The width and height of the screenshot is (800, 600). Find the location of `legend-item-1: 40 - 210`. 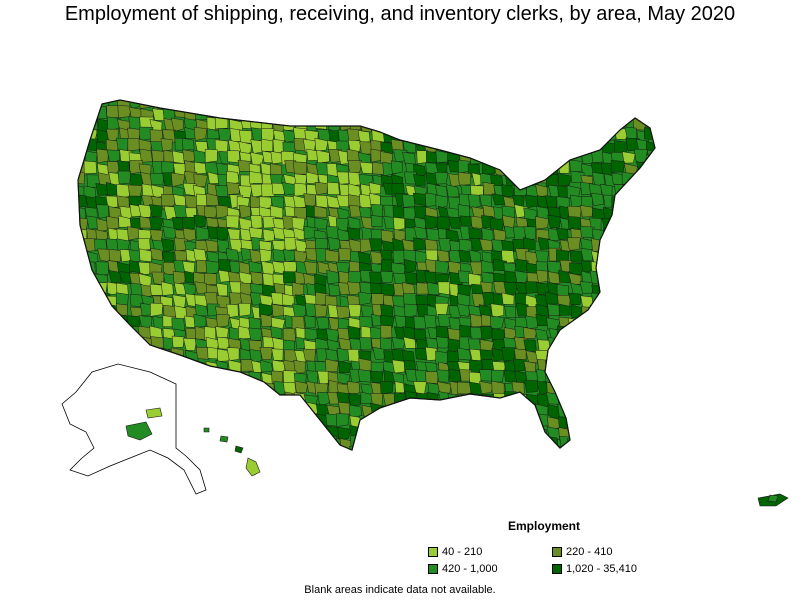

legend-item-1: 40 - 210 is located at coordinates (490, 552).